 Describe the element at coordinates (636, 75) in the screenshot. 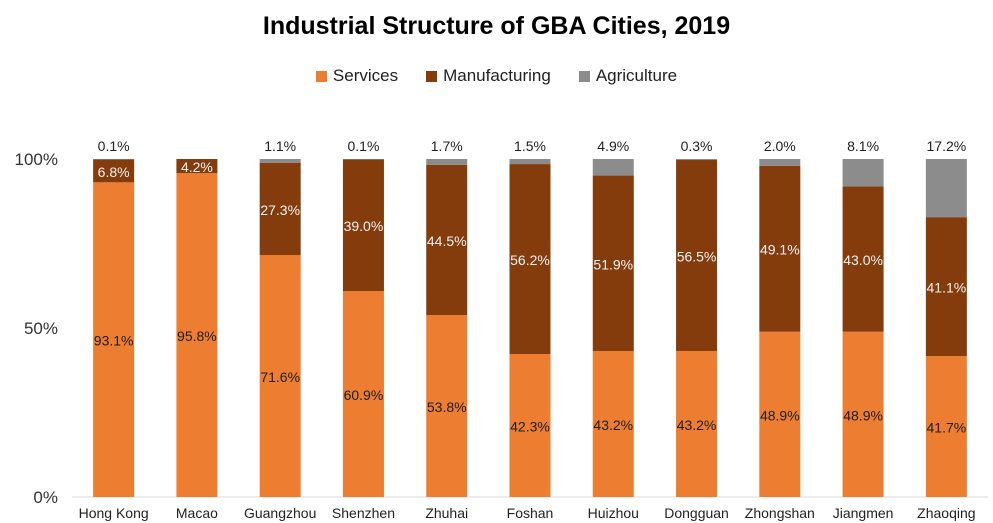

I see `legend-label-agriculture: Agriculture` at that location.